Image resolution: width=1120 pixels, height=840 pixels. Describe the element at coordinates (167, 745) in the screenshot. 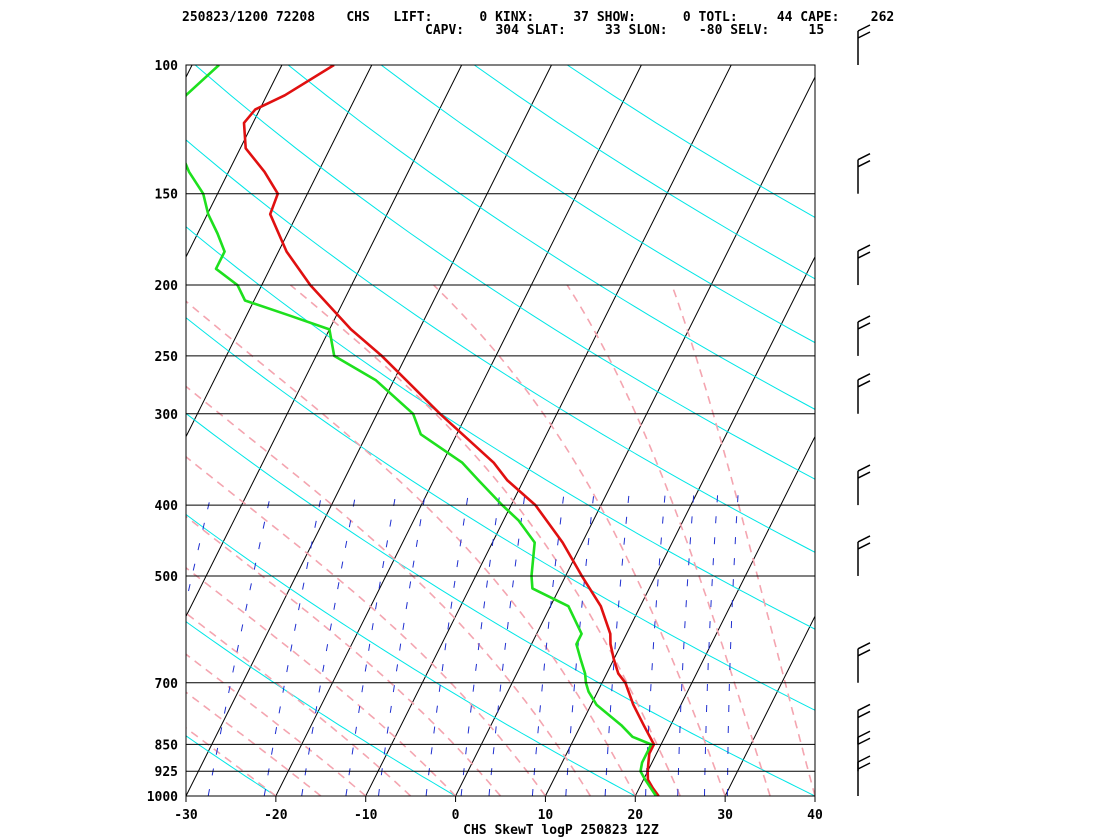

I see `pressure-tick-label: 850` at that location.